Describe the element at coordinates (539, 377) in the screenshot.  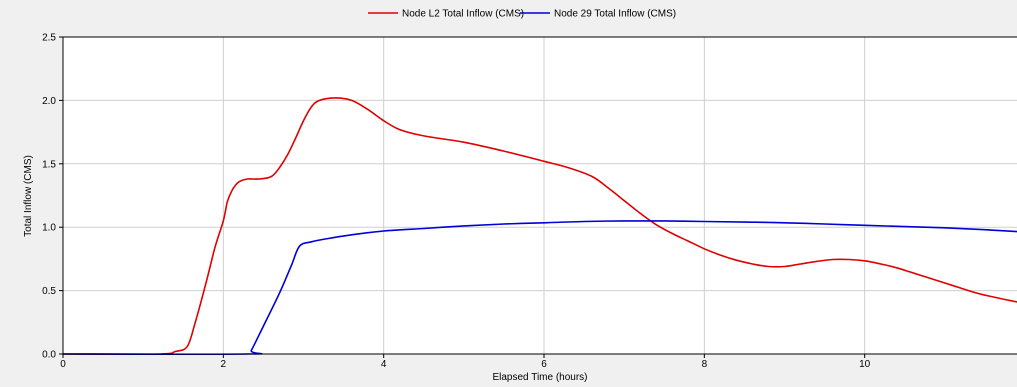
I see `x-axis-title: Elapsed Time (hours)` at that location.